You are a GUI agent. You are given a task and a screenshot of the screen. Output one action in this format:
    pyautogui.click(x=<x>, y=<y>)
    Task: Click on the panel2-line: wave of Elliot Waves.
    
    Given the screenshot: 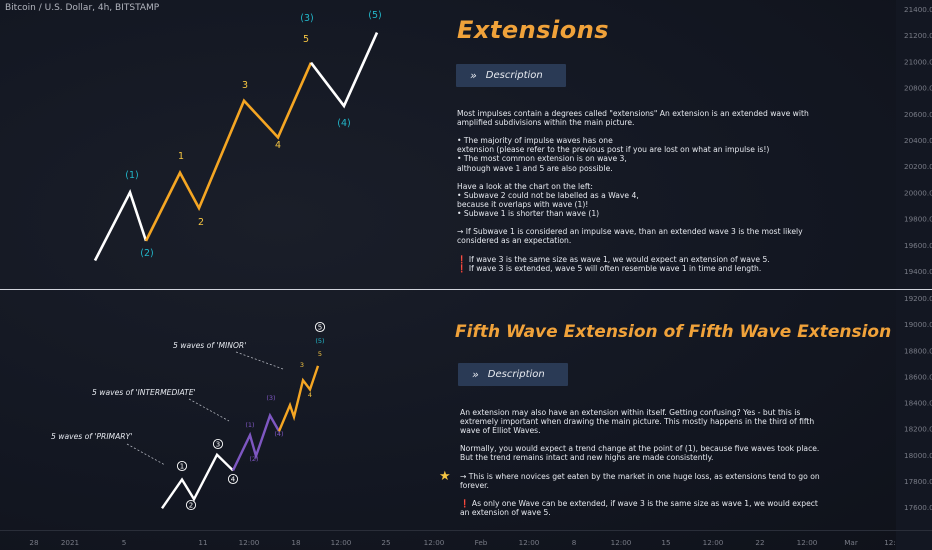 What is the action you would take?
    pyautogui.click(x=500, y=431)
    